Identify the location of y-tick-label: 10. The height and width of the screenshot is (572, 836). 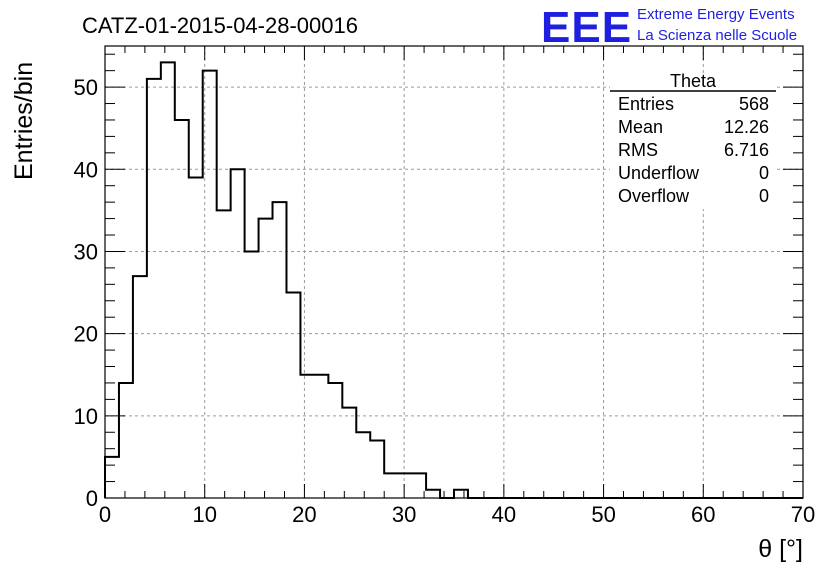
(86, 416).